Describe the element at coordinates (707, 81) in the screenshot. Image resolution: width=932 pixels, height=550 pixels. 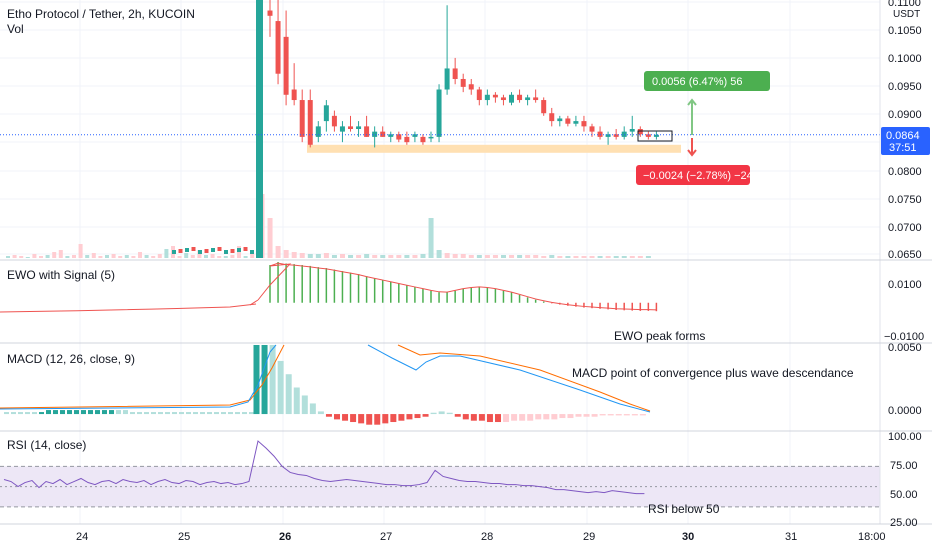
I see `profit-label-bg` at that location.